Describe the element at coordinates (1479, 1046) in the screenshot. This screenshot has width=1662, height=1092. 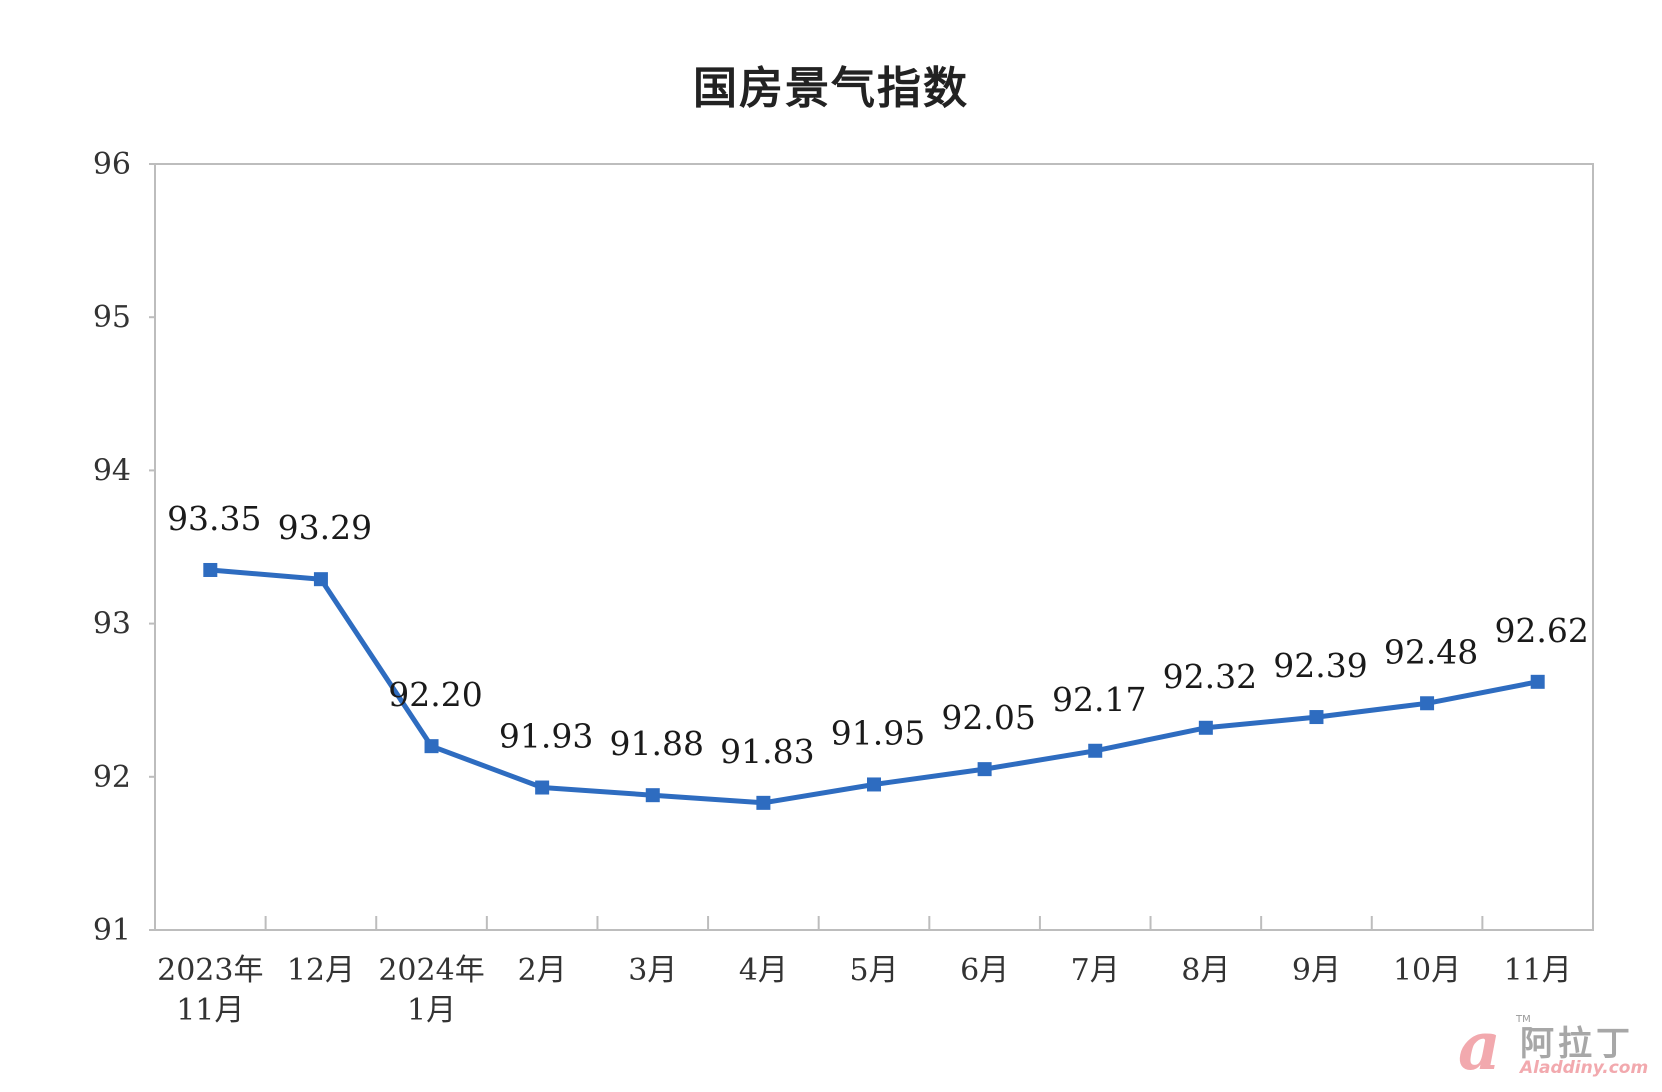
I see `watermark-a-icon: a` at that location.